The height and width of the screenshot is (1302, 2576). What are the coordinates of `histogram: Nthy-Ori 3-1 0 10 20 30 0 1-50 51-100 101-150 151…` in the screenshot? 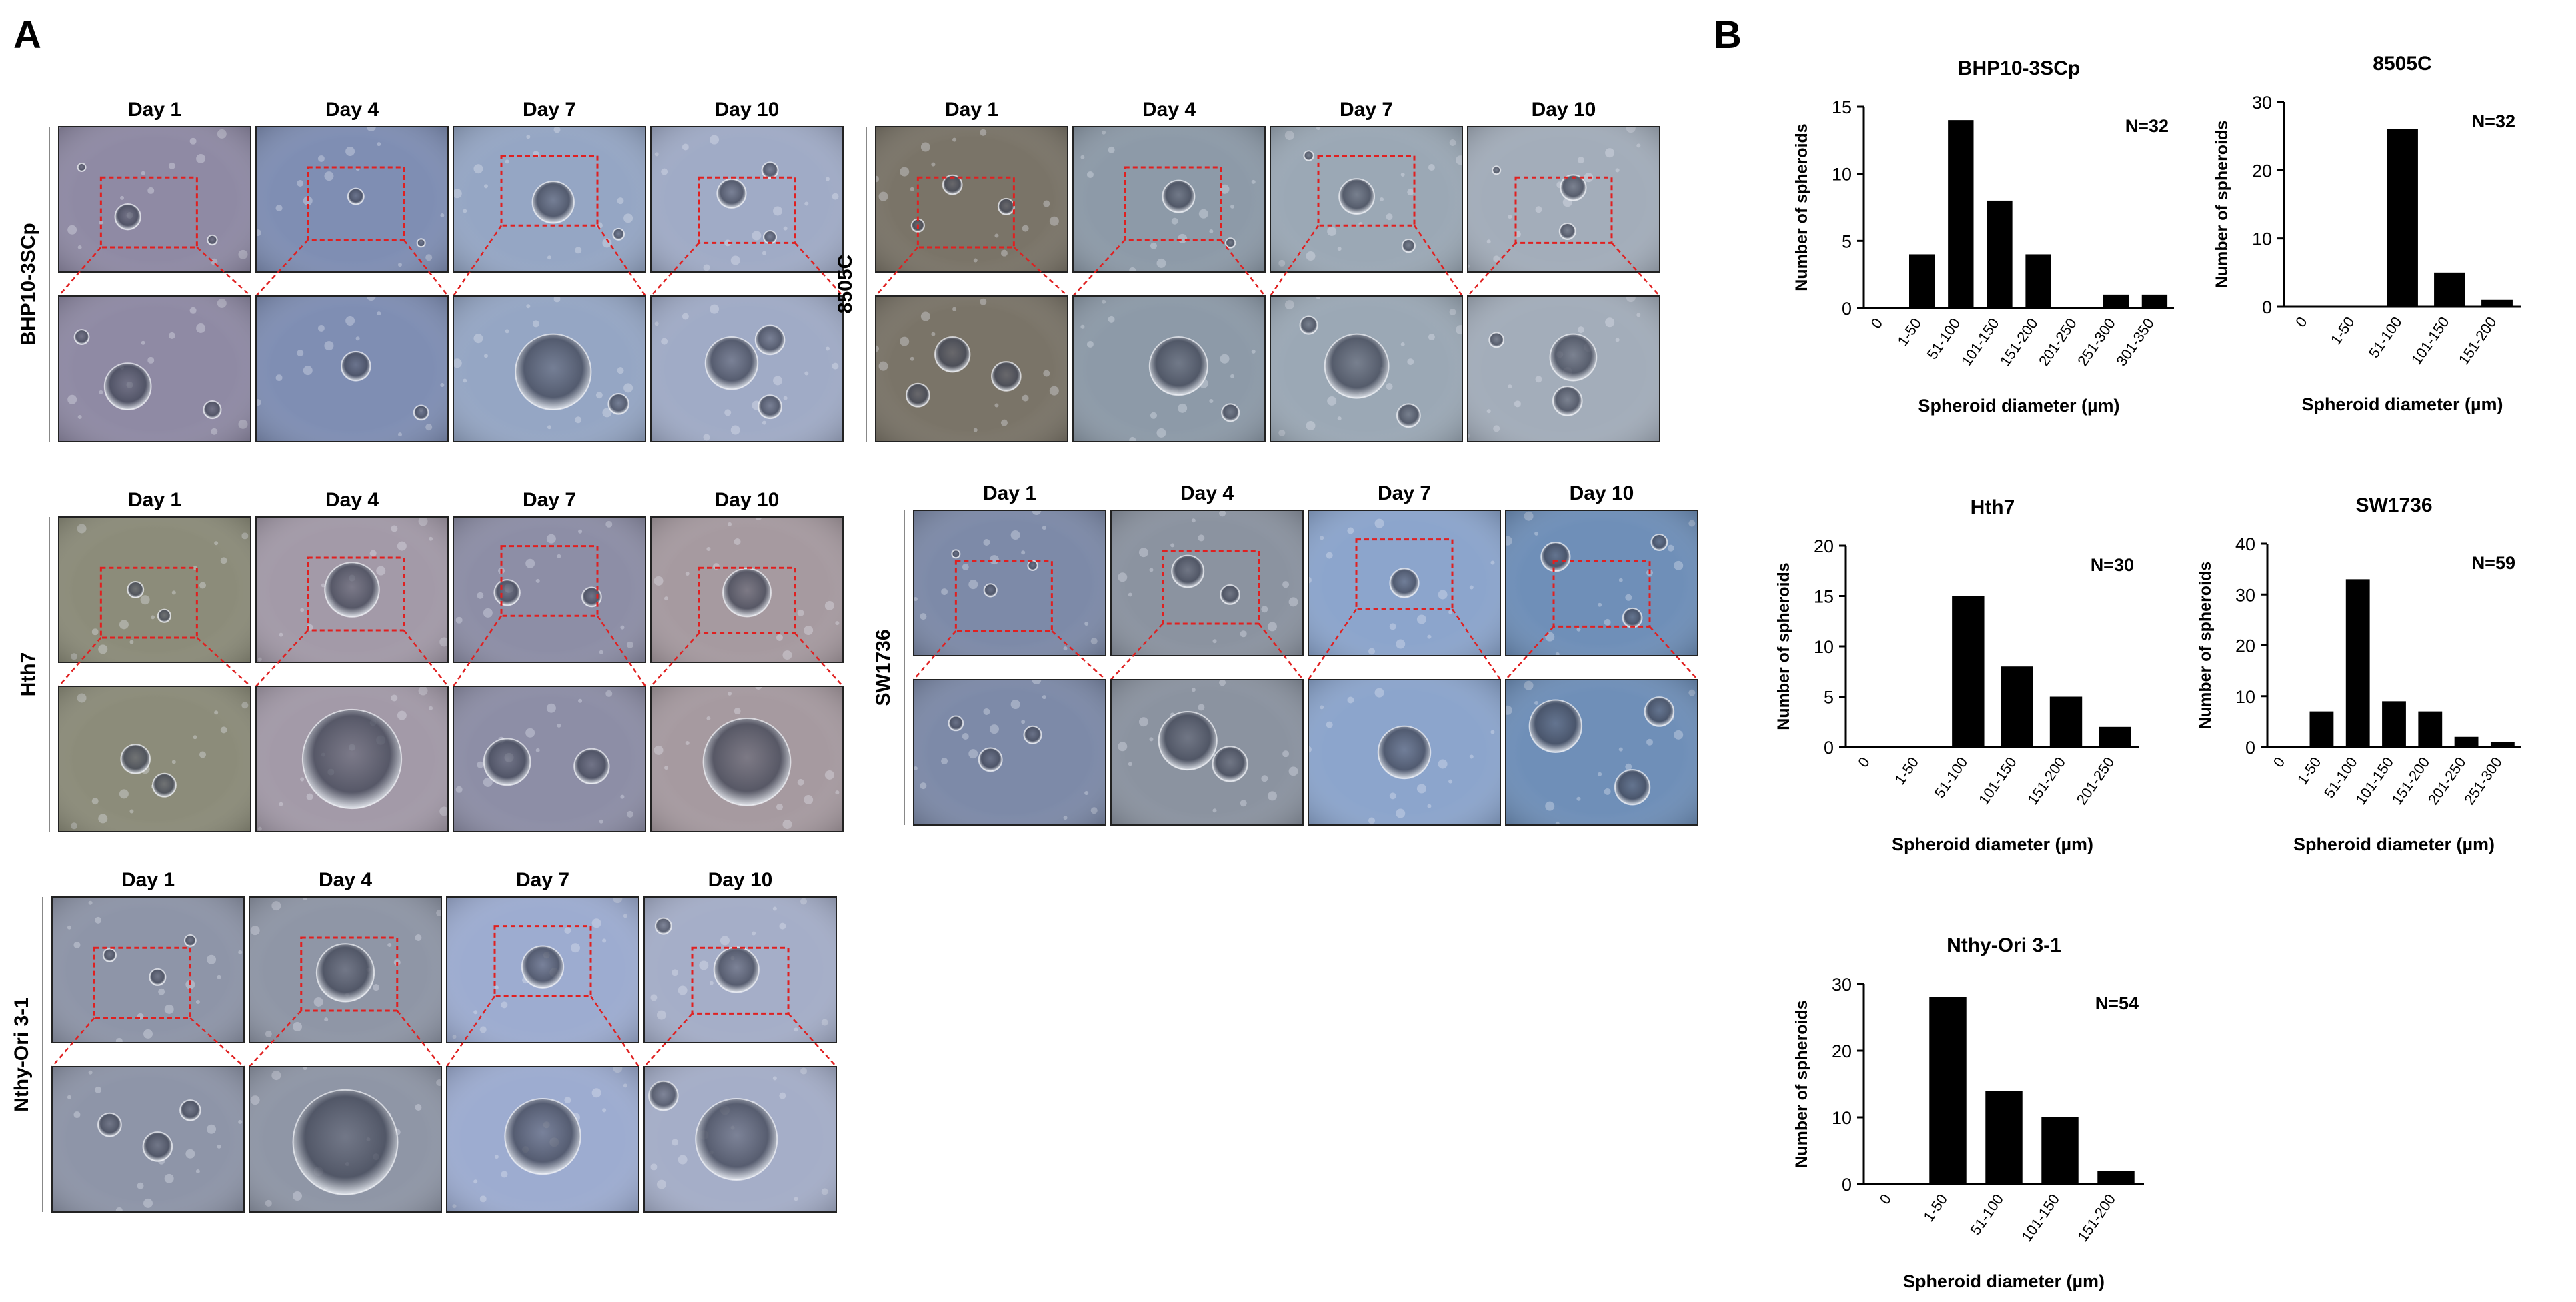 It's located at (1968, 1113).